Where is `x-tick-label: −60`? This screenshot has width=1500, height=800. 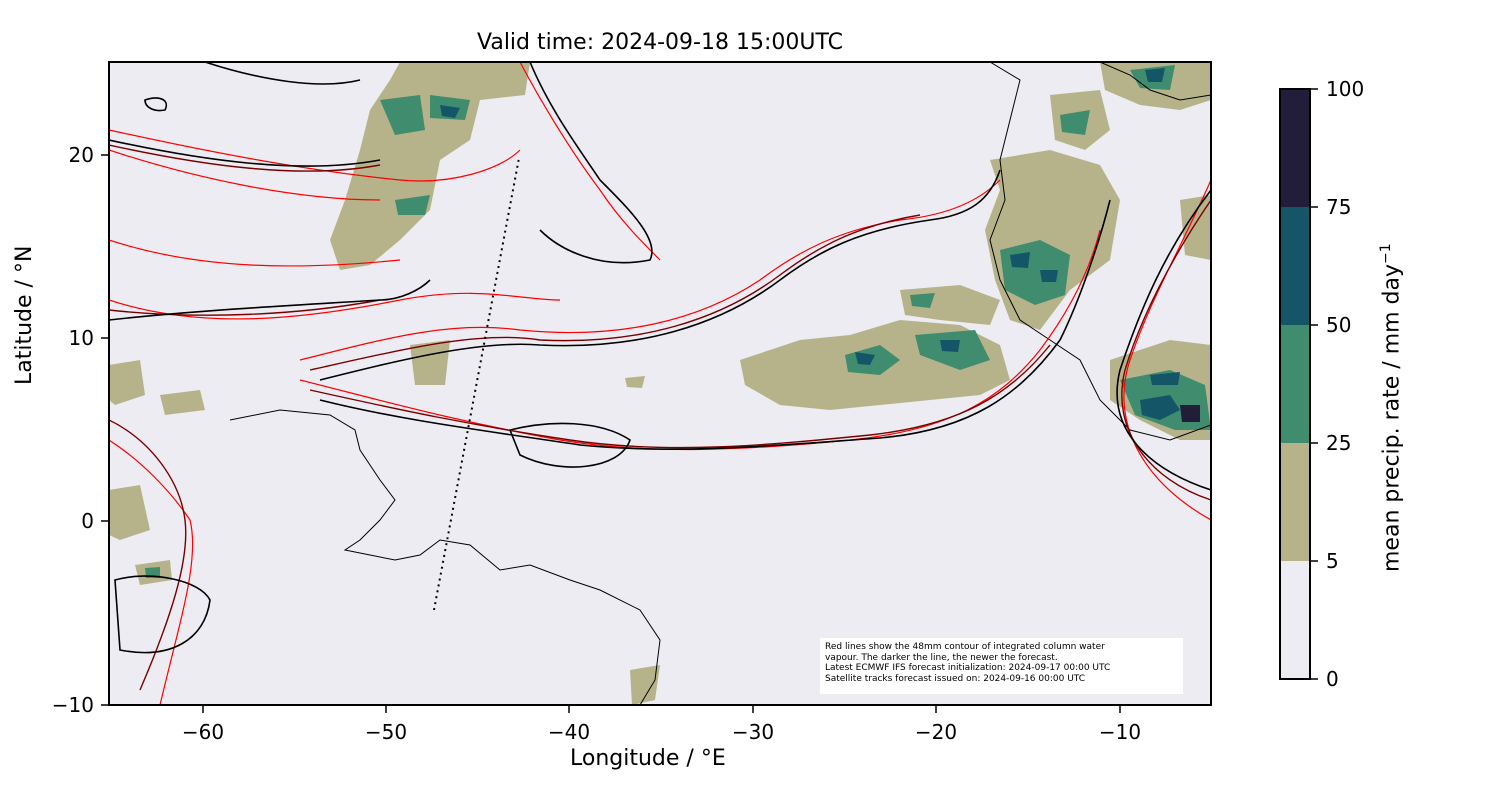
x-tick-label: −60 is located at coordinates (203, 732).